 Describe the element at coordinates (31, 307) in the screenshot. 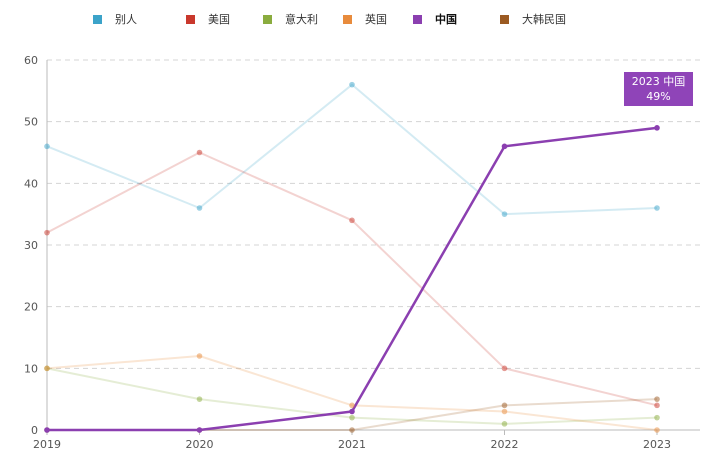

I see `y-tick-label: 20` at that location.